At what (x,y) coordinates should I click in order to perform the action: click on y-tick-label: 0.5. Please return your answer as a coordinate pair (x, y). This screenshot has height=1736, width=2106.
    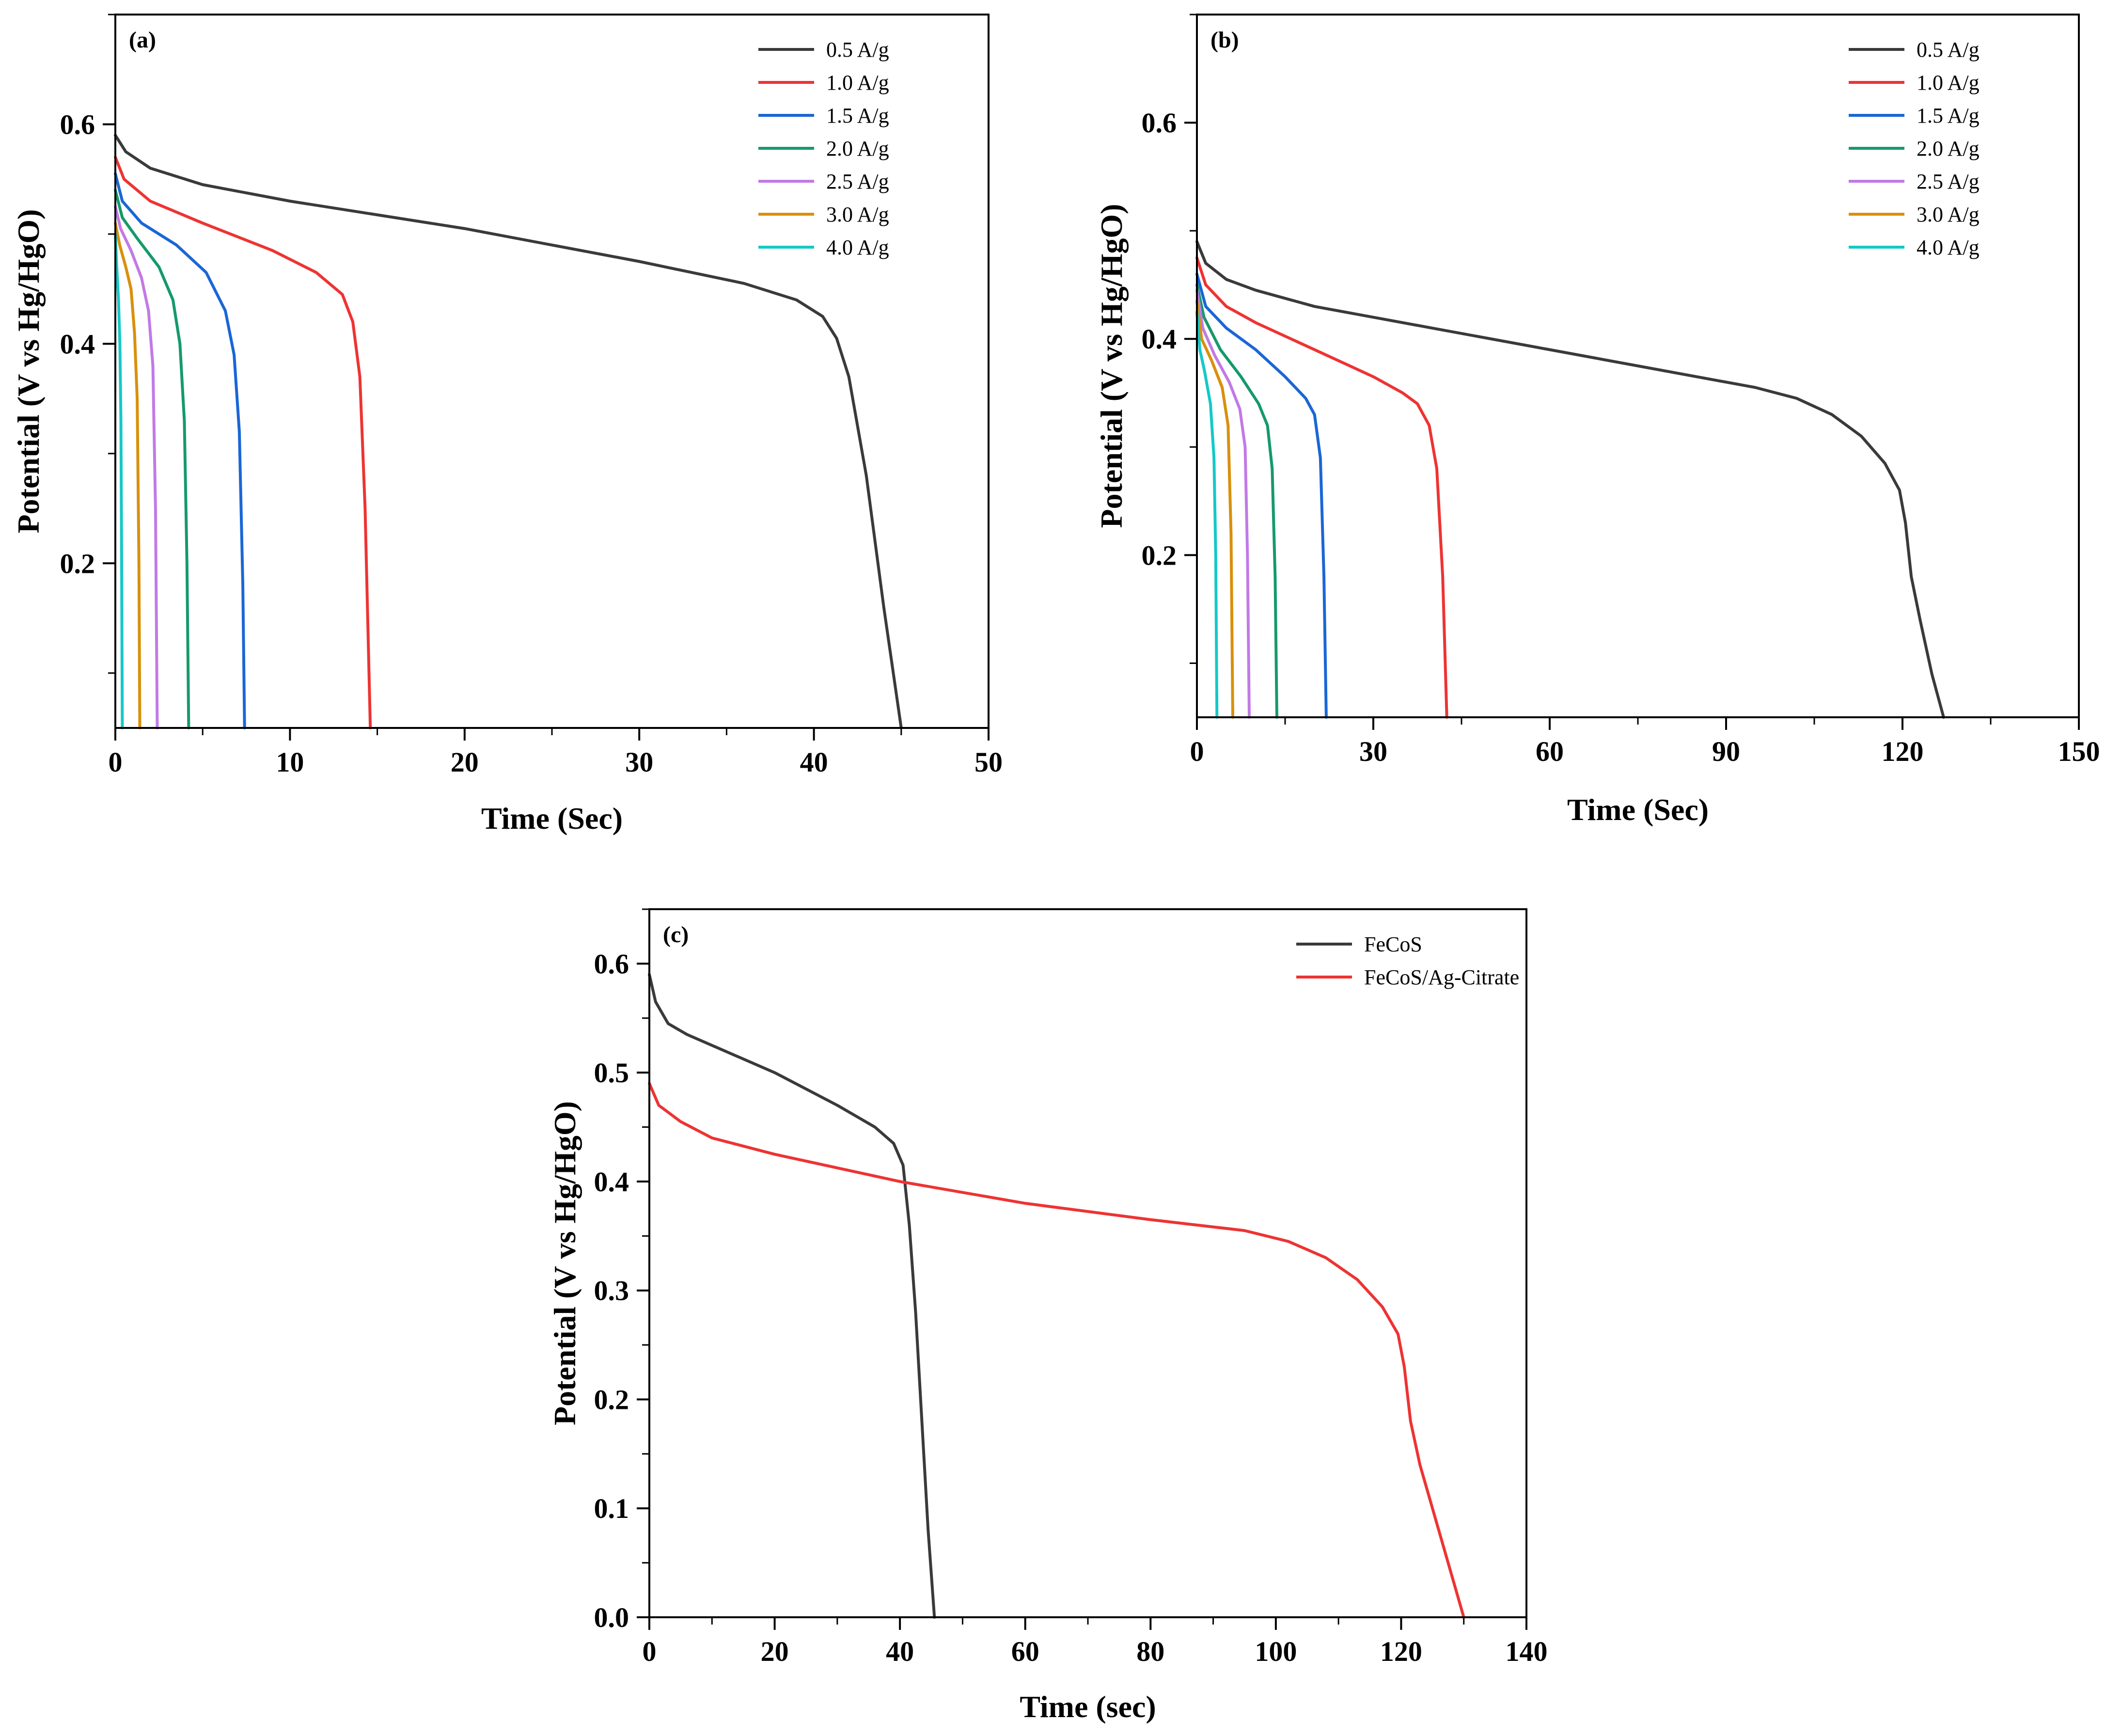
    Looking at the image, I should click on (611, 1073).